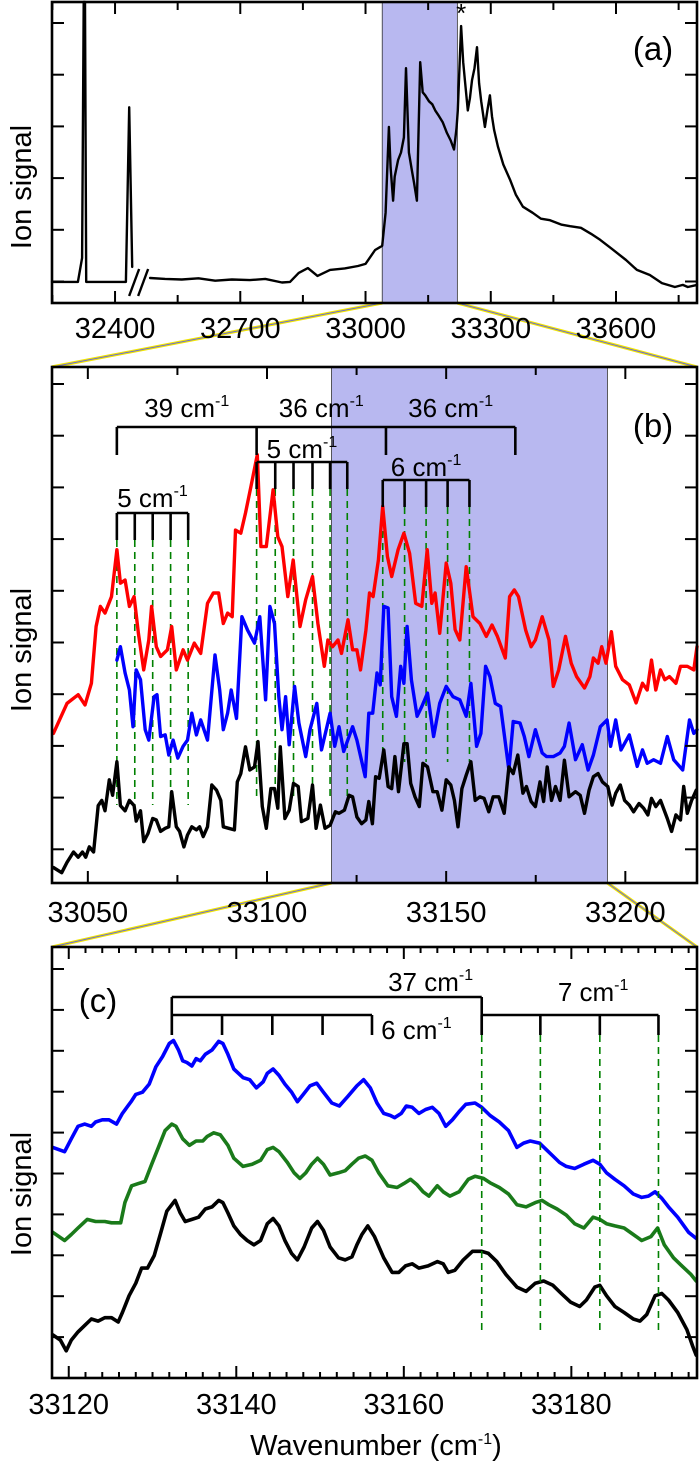 The image size is (700, 1464). What do you see at coordinates (625, 913) in the screenshot?
I see `x-tick-label: 33200` at bounding box center [625, 913].